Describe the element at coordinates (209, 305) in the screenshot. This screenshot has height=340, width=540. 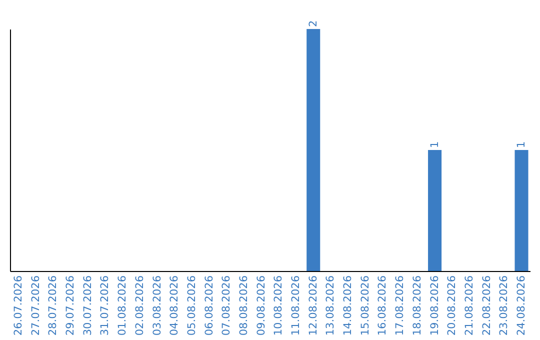
I see `x-tick-label: 06.08.2026` at that location.